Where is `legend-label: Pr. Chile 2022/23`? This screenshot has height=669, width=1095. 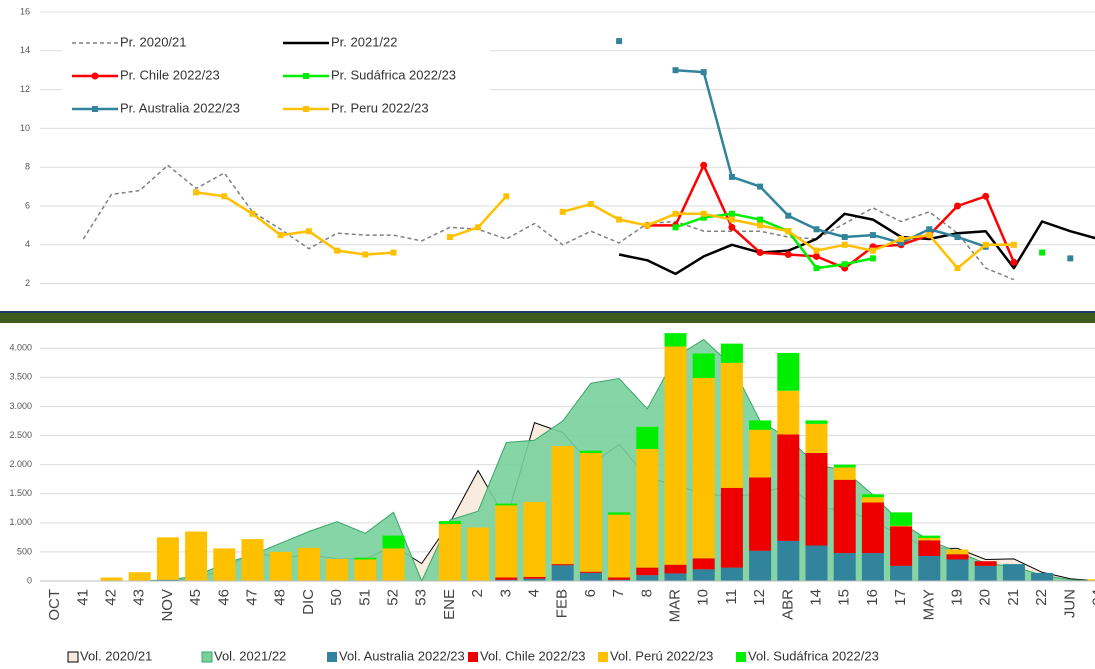
legend-label: Pr. Chile 2022/23 is located at coordinates (170, 74).